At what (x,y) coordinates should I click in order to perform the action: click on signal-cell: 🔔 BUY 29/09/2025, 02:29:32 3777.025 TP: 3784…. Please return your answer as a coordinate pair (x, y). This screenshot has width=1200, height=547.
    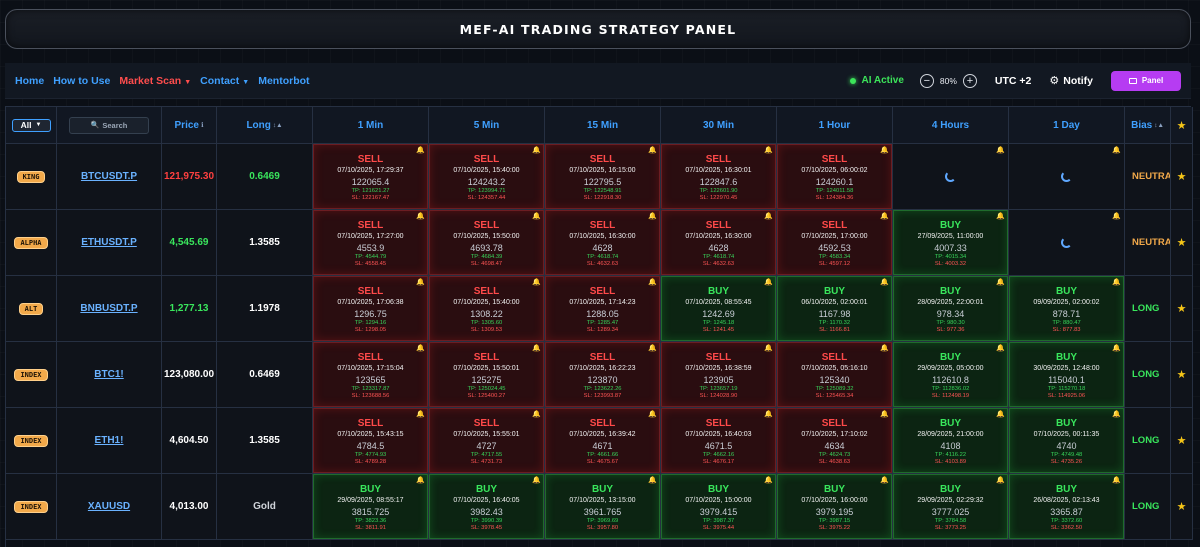
    Looking at the image, I should click on (951, 507).